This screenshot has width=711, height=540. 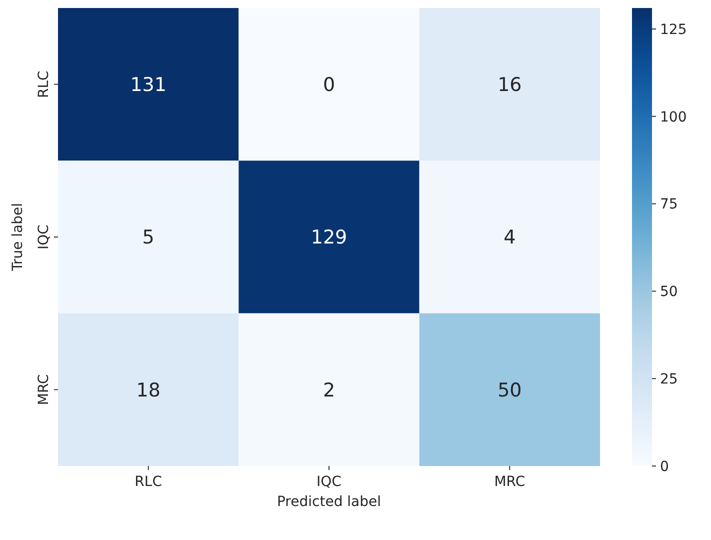 What do you see at coordinates (329, 502) in the screenshot?
I see `x-axis-title: Predicted label` at bounding box center [329, 502].